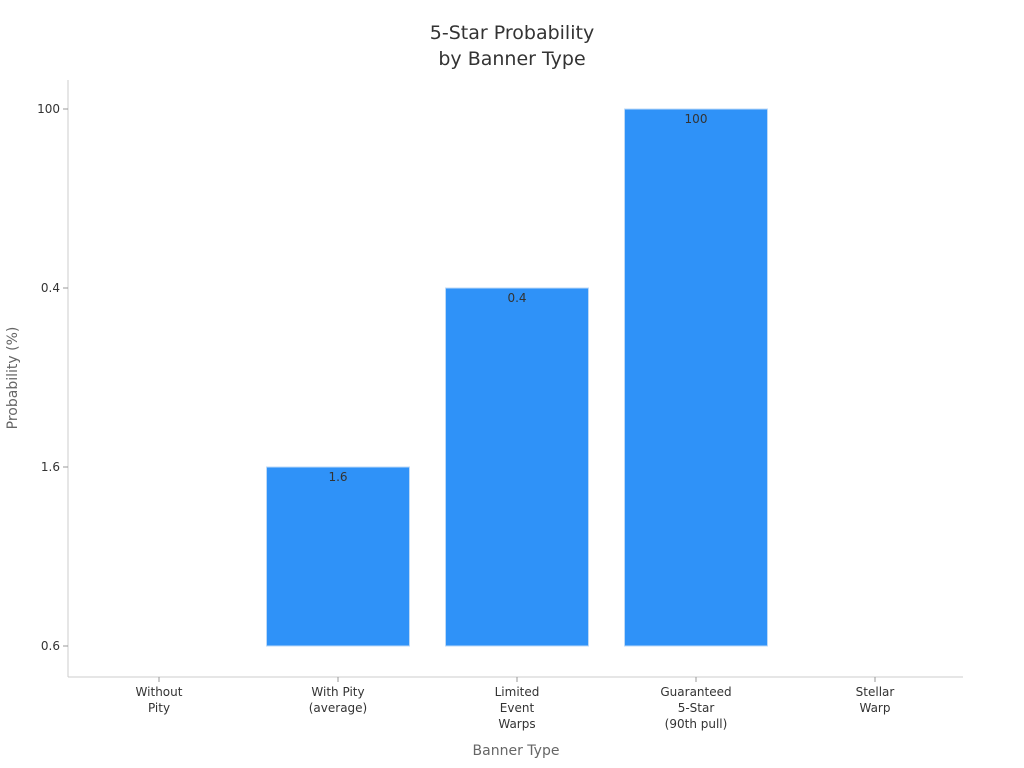  Describe the element at coordinates (338, 700) in the screenshot. I see `x-tick-label: With Pity (average)` at that location.